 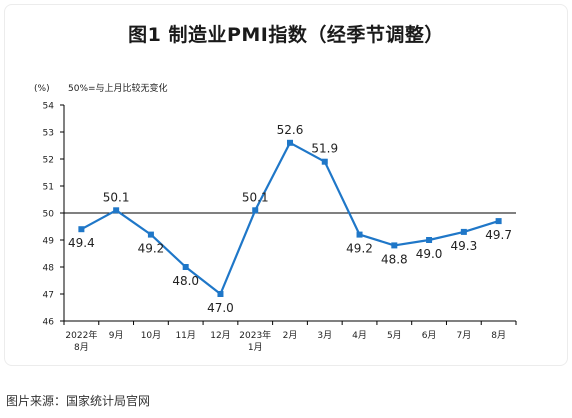 What do you see at coordinates (429, 335) in the screenshot?
I see `x-tick-label: 6月` at bounding box center [429, 335].